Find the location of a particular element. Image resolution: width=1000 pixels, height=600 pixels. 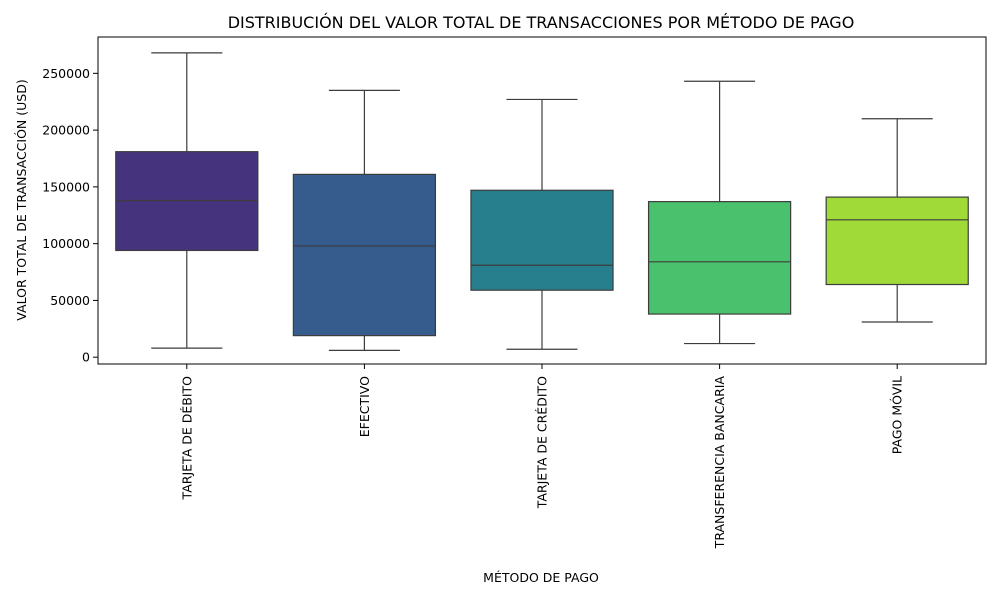

x-tick-label: PAGO MÓVIL is located at coordinates (897, 415).